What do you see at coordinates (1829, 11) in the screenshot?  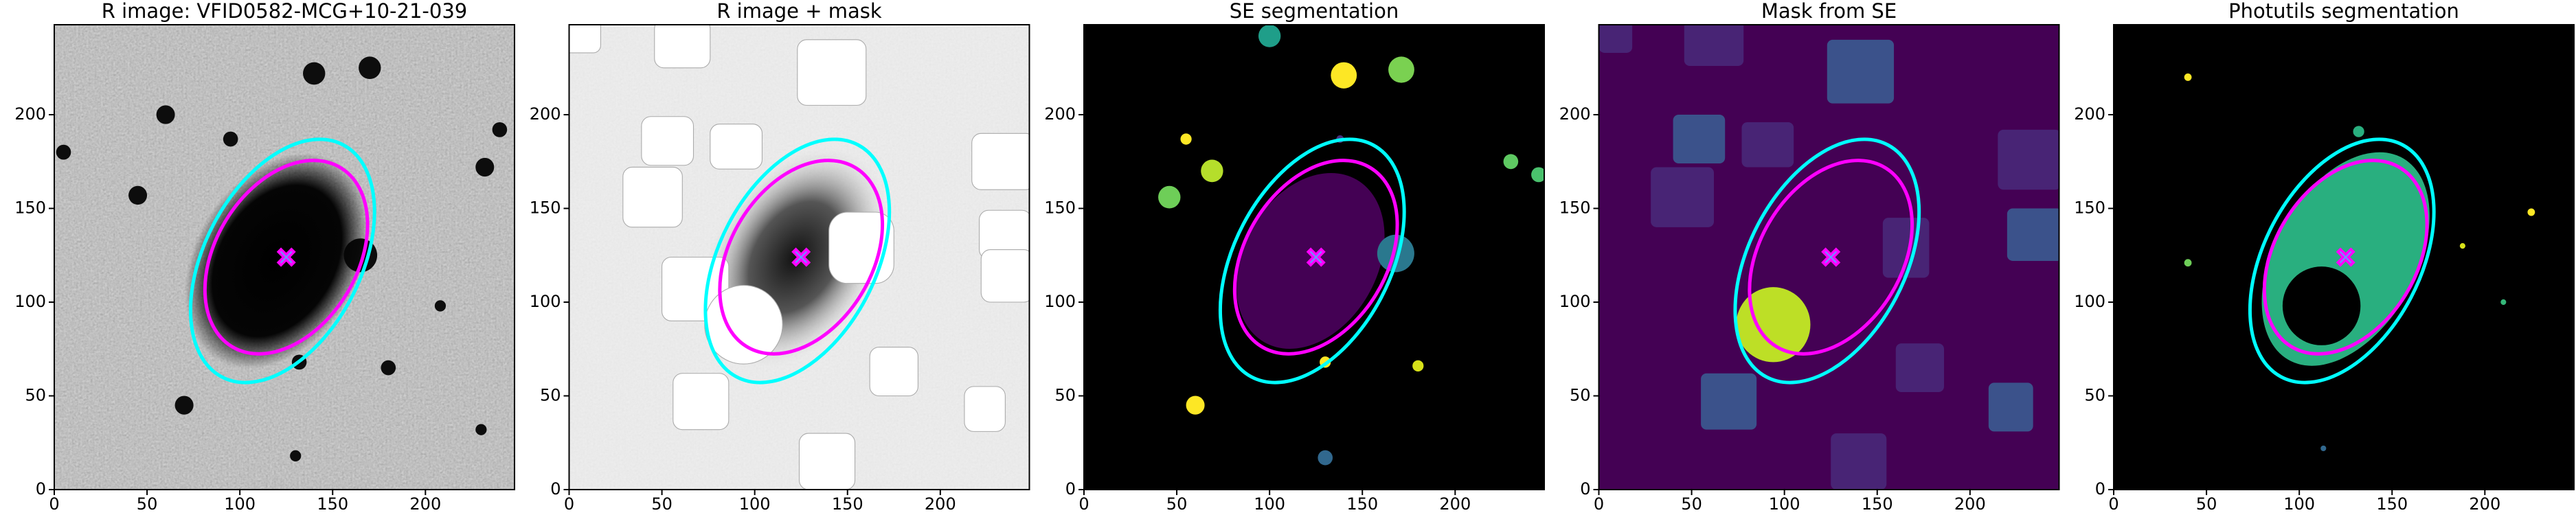 I see `panel-title: Mask from SE` at bounding box center [1829, 11].